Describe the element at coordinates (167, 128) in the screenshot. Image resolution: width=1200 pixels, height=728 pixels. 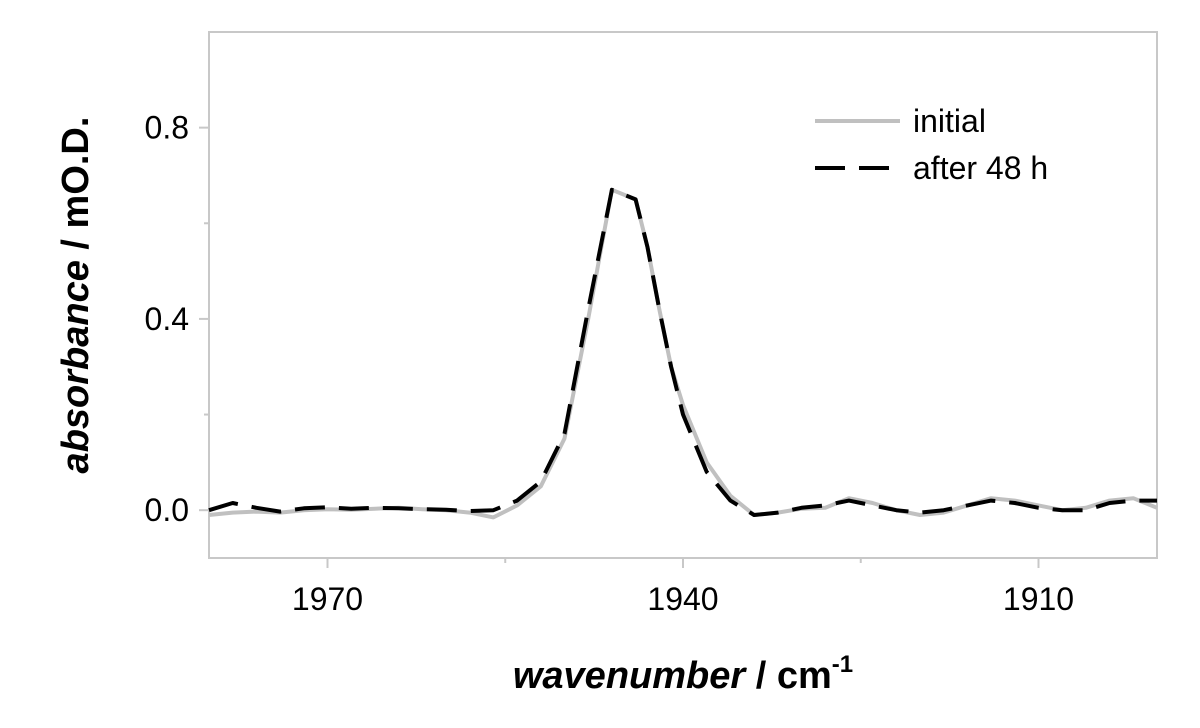
I see `y-tick-label: 0.8` at that location.